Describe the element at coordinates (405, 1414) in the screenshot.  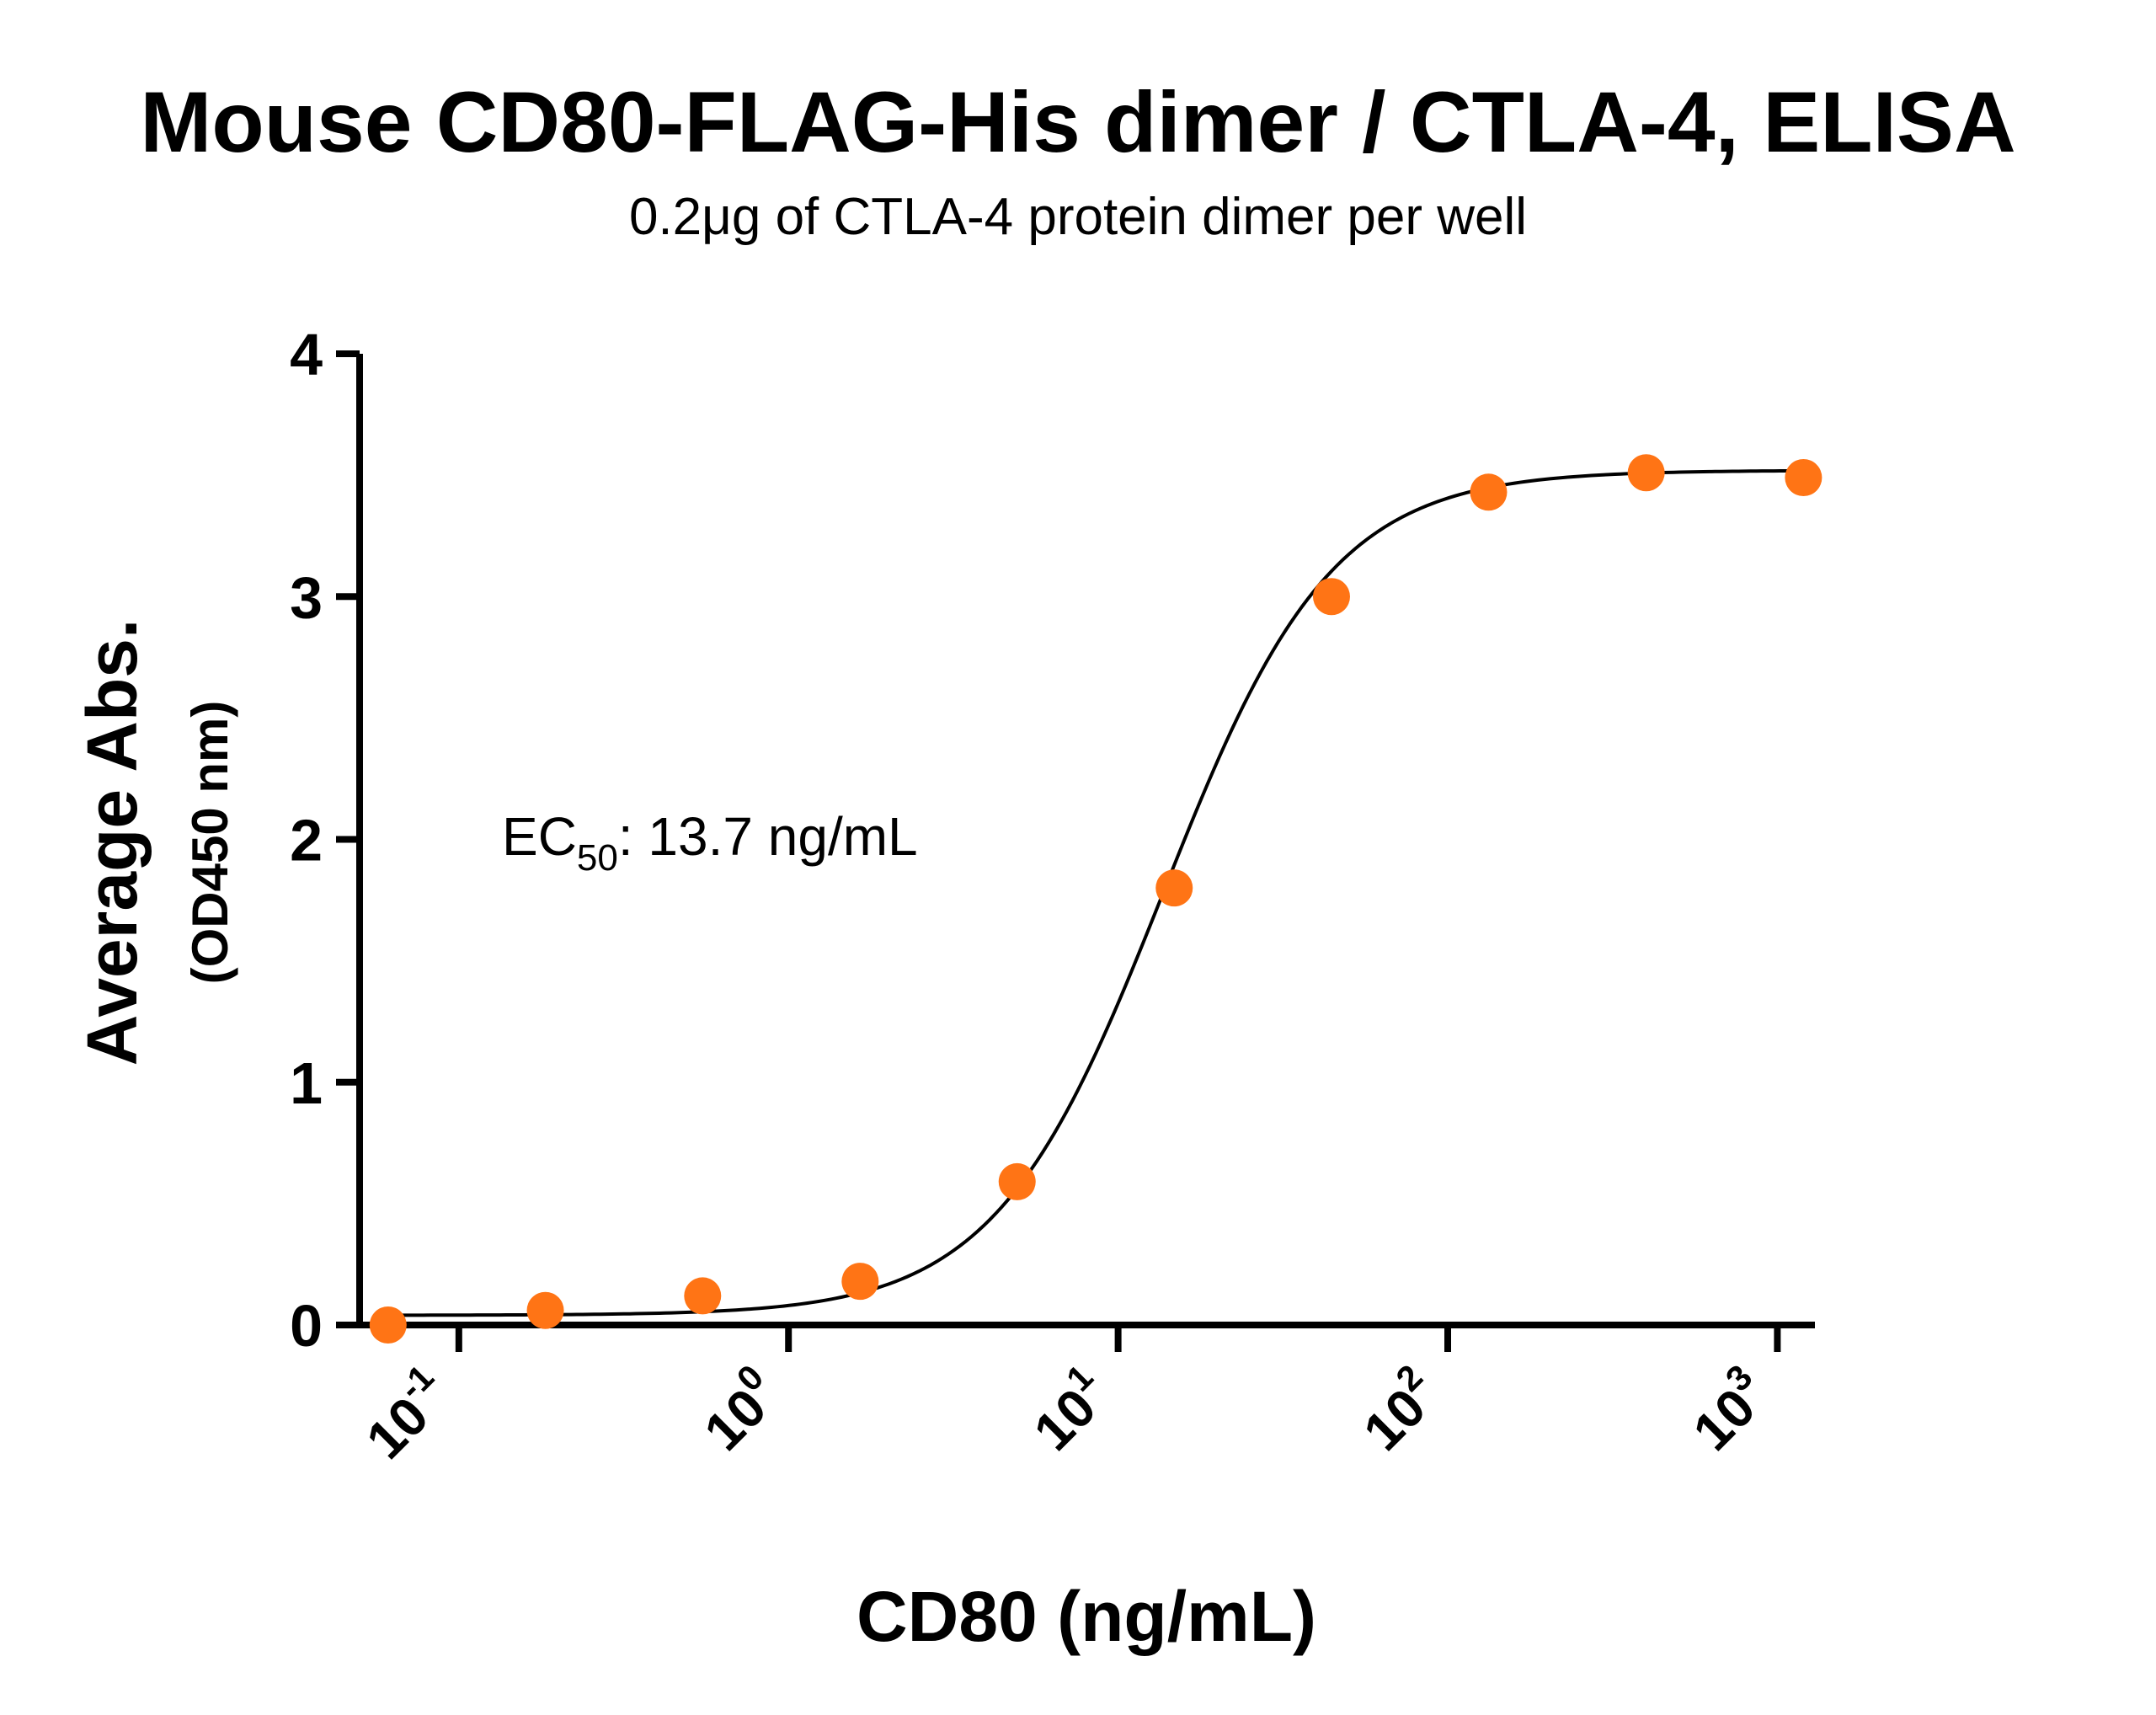
I see `x-tick-label: 10-1` at that location.